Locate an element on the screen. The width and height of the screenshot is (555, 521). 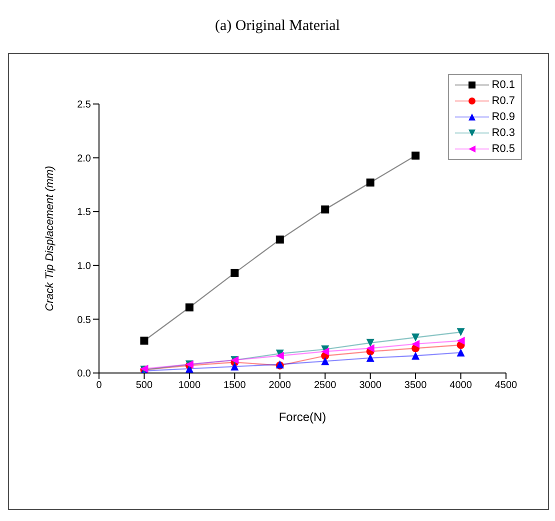
y-tick-label: 2.5 is located at coordinates (84, 105).